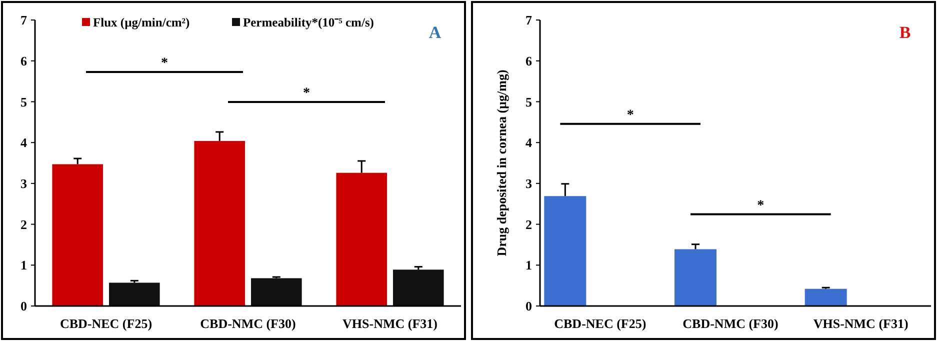 The image size is (937, 341). I want to click on legend-label: Flux (µg/min/cm²), so click(141, 22).